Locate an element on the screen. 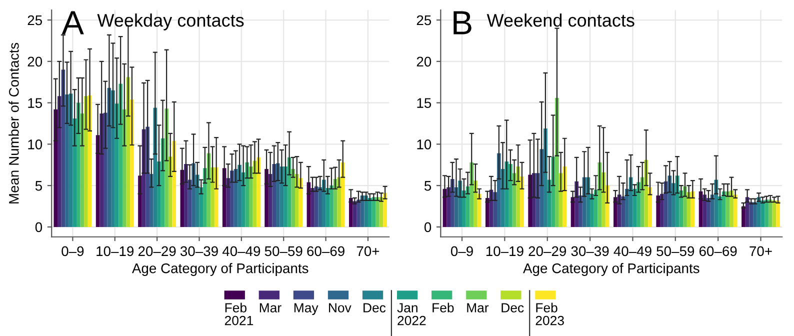 Image resolution: width=794 pixels, height=336 pixels. legend-label: Feb 2021 is located at coordinates (239, 314).